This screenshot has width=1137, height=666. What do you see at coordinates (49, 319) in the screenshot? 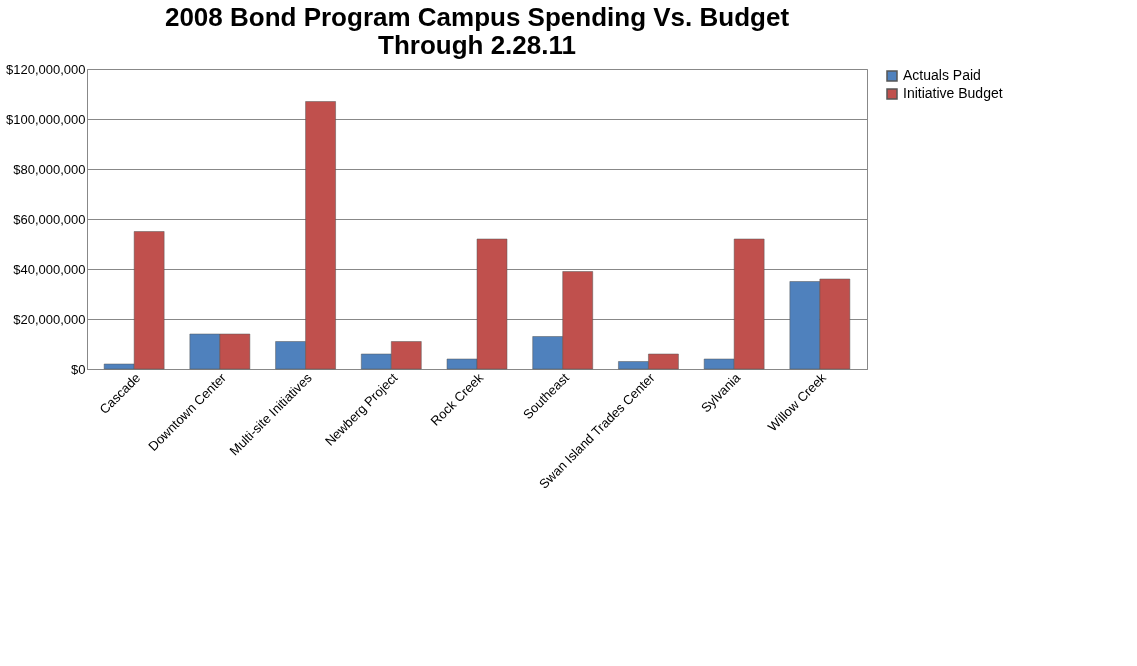
I see `y-tick-label: $20,000,000` at bounding box center [49, 319].